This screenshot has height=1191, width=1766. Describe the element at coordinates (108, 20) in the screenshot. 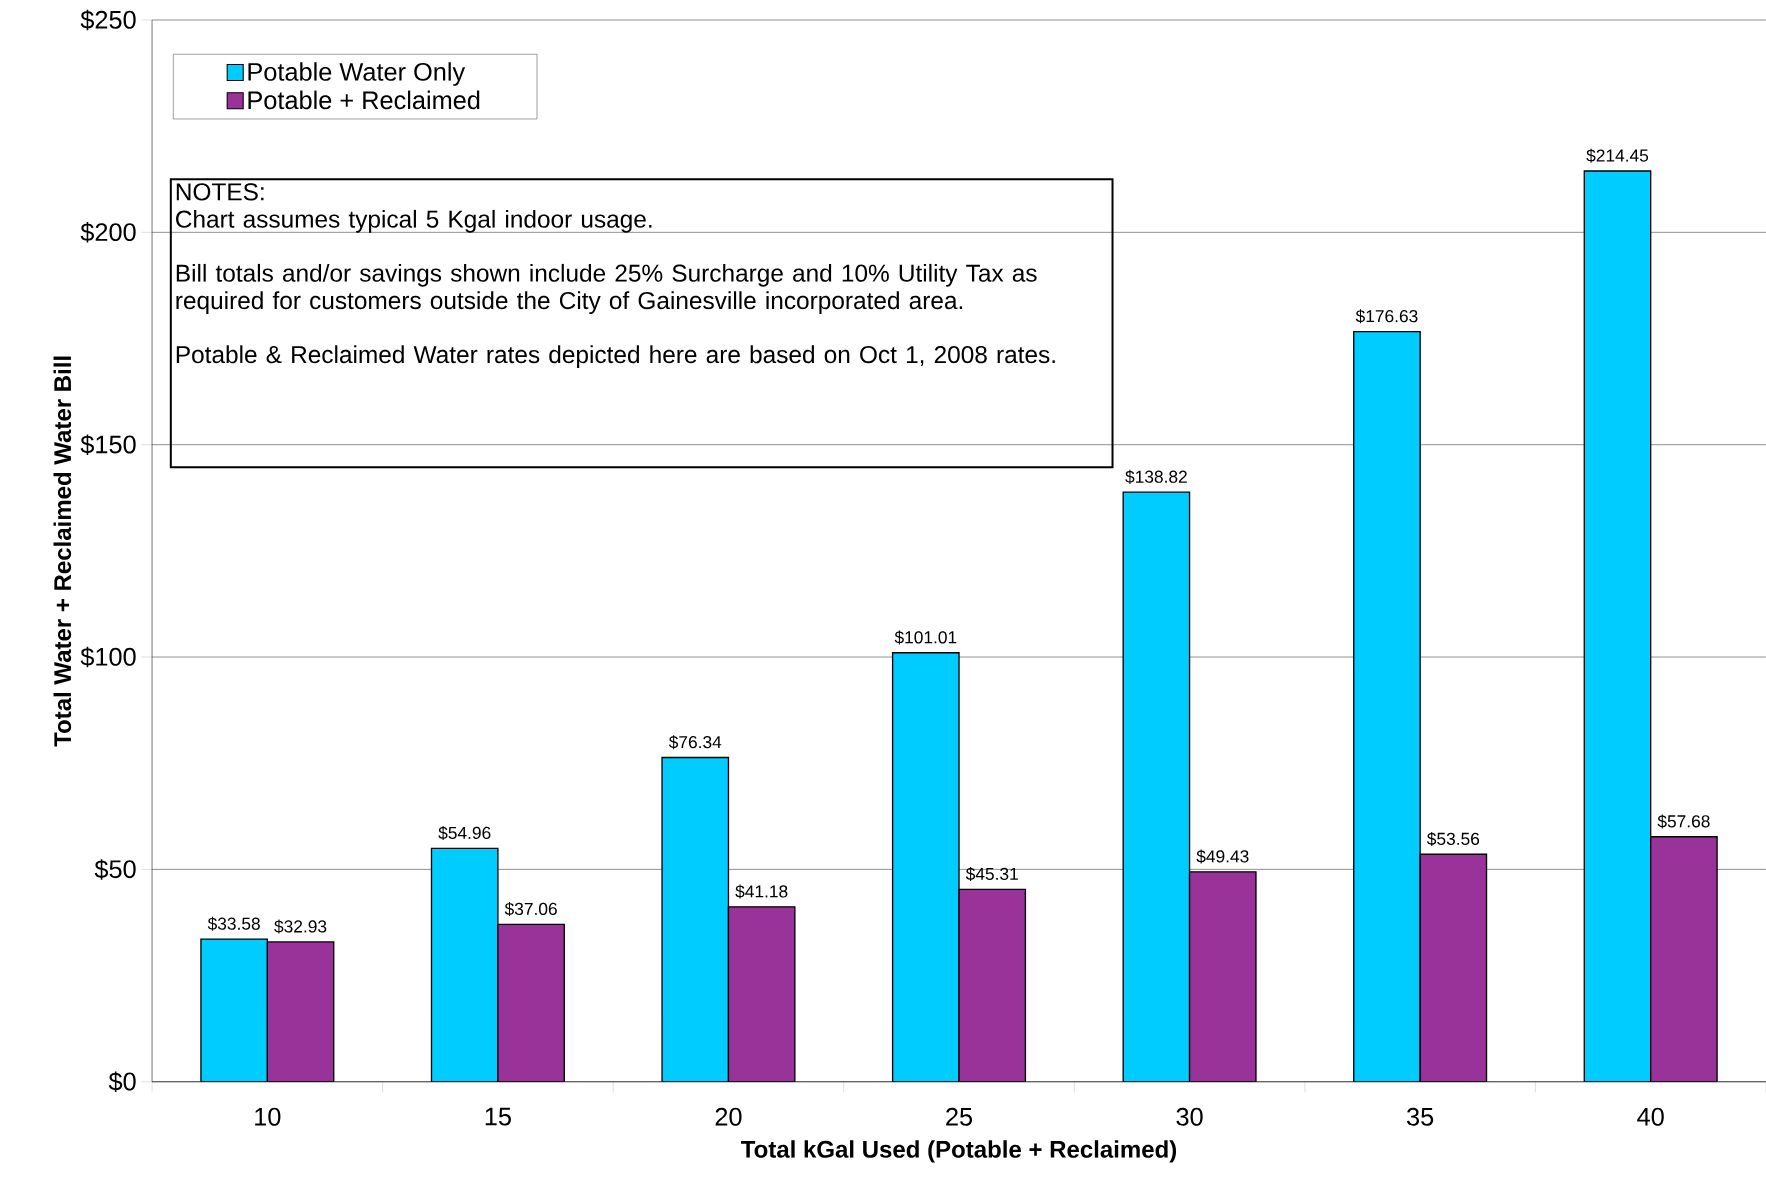

I see `y-tick-label: $250` at that location.